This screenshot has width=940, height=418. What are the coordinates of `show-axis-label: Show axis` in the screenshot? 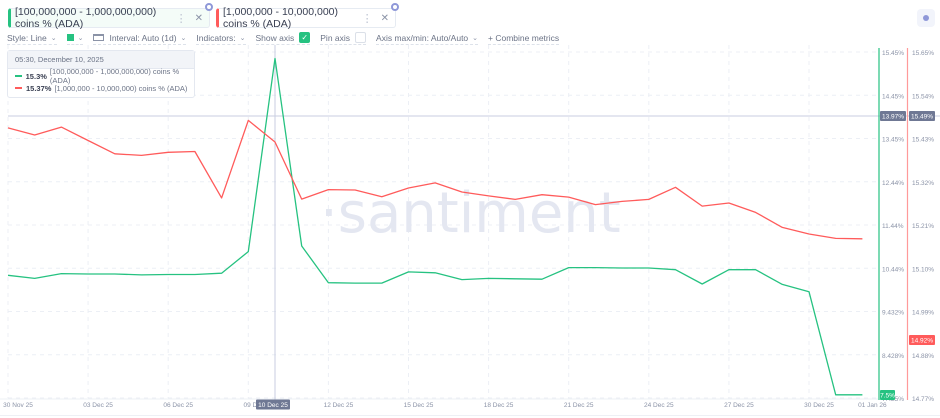 It's located at (275, 37).